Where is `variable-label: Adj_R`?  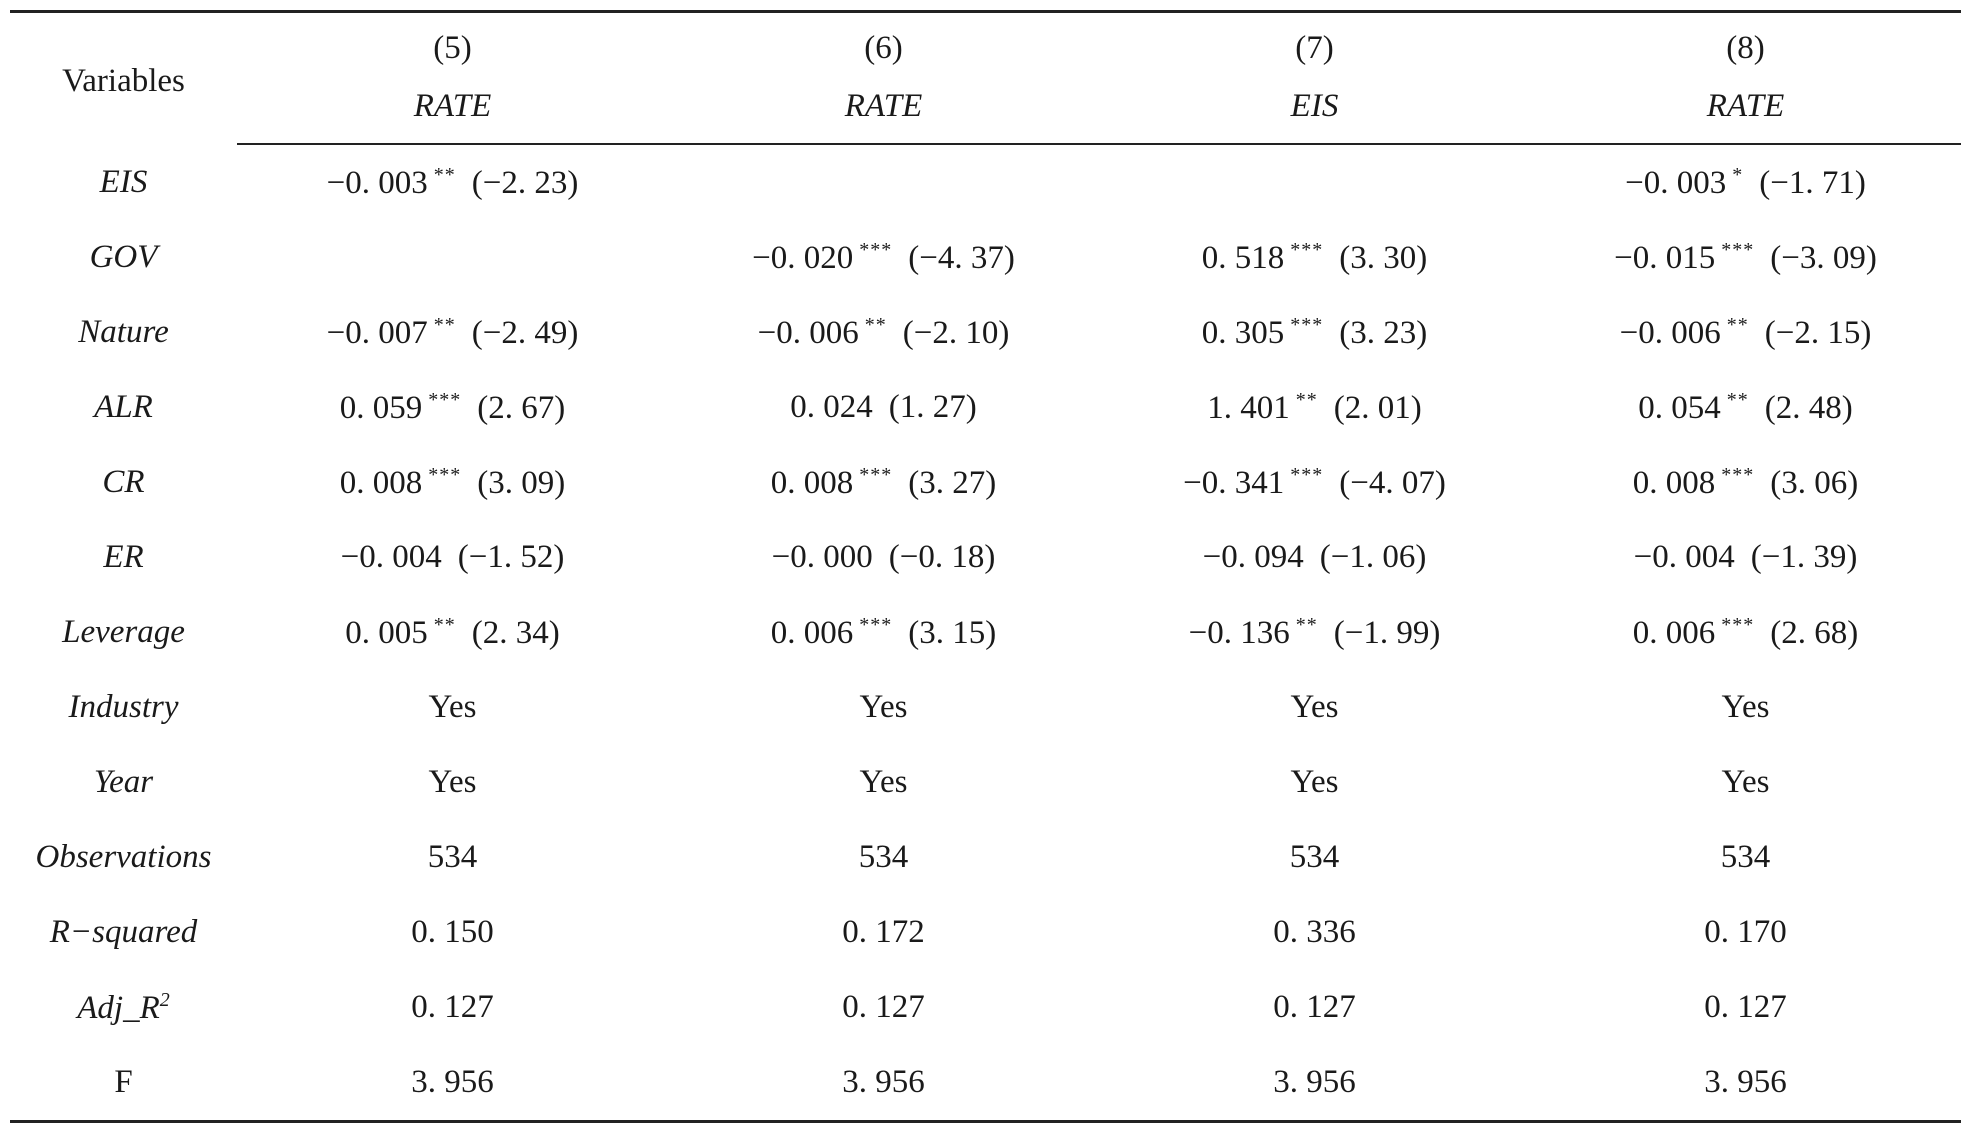 variable-label: Adj_R is located at coordinates (118, 1007).